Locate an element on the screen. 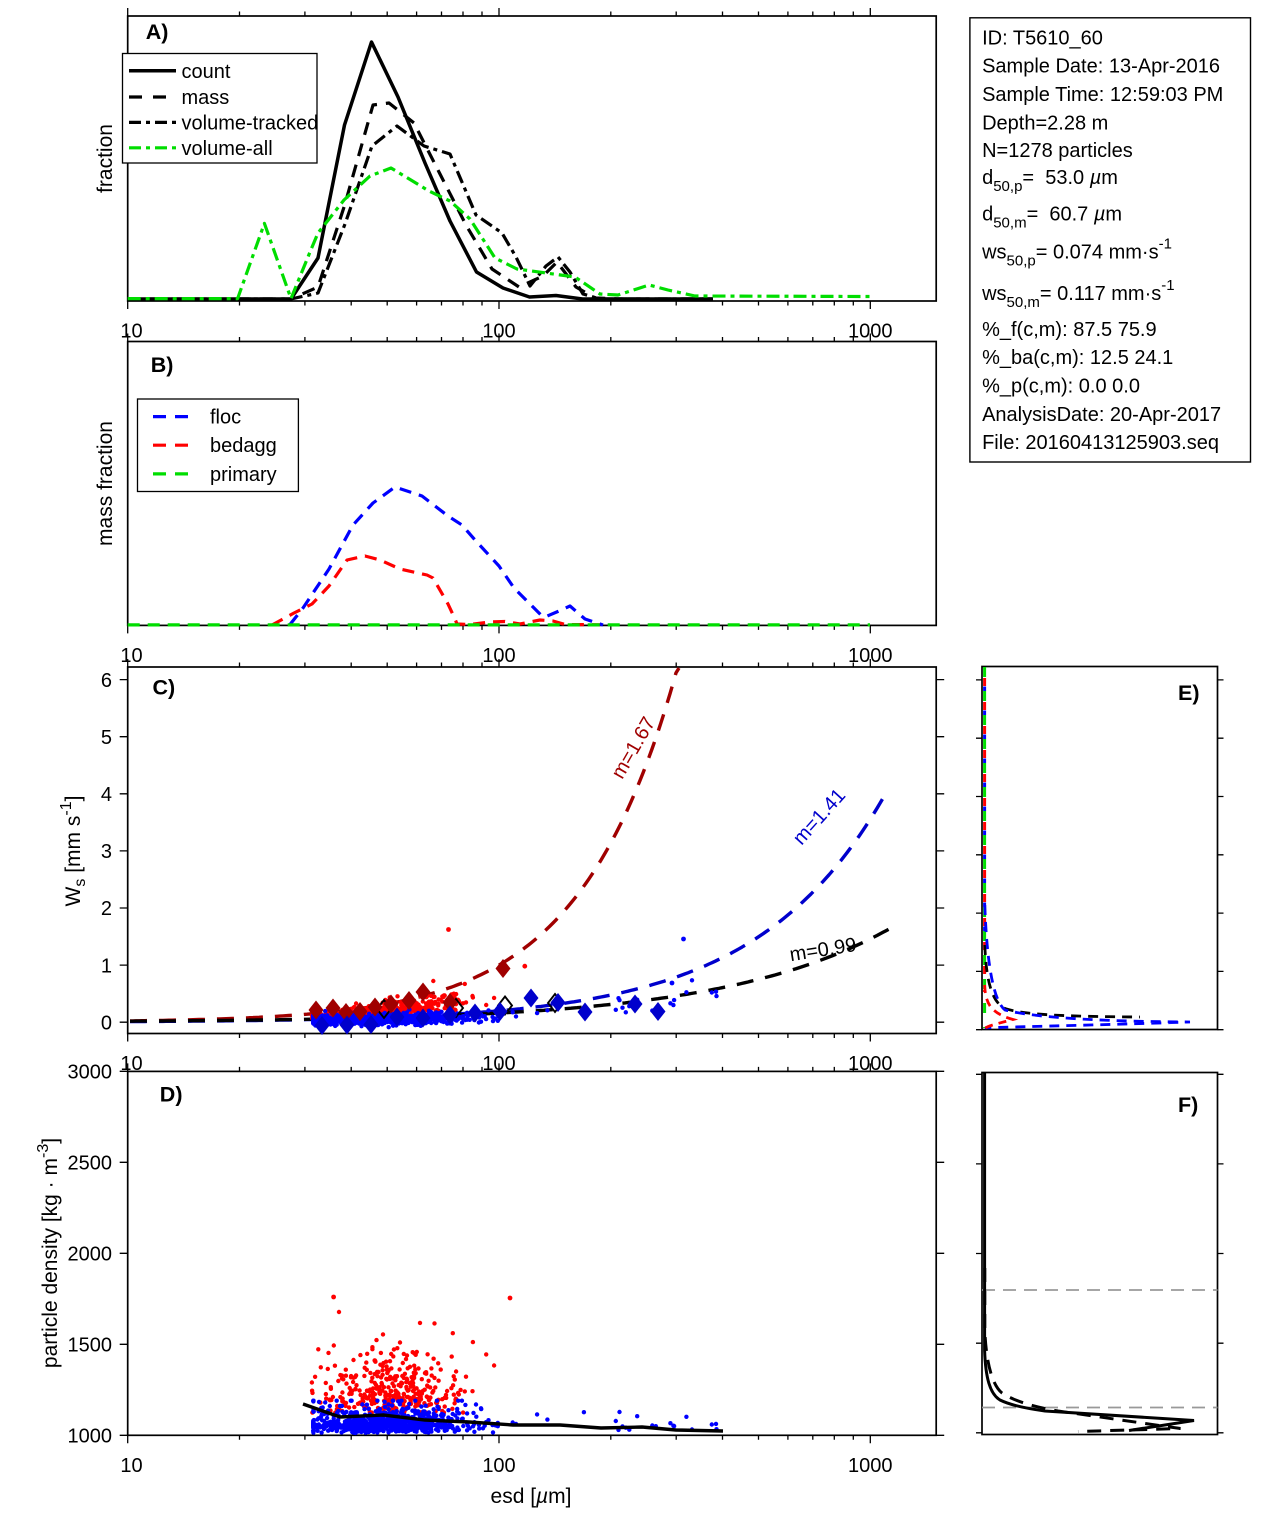  svg-text: 6 is located at coordinates (106, 681).